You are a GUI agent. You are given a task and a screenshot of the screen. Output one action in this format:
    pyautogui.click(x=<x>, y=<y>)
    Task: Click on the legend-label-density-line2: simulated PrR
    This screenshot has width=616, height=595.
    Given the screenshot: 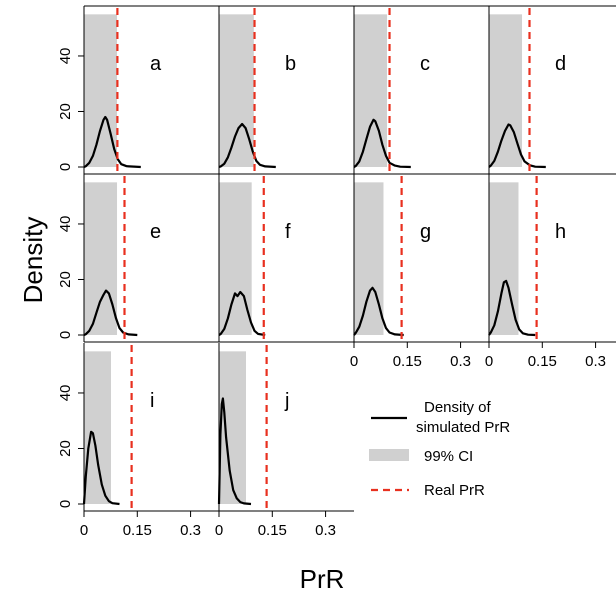 What is the action you would take?
    pyautogui.click(x=463, y=427)
    